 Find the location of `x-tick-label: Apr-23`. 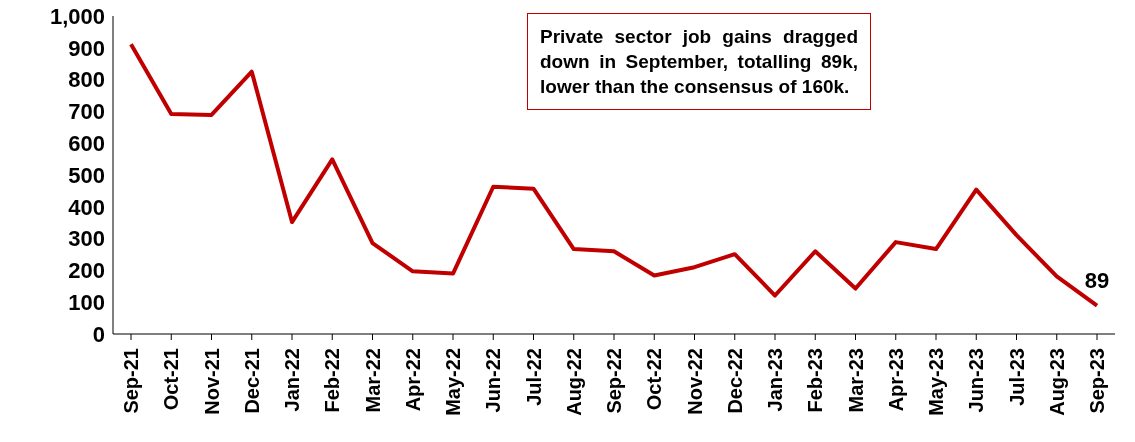

x-tick-label: Apr-23 is located at coordinates (895, 380).